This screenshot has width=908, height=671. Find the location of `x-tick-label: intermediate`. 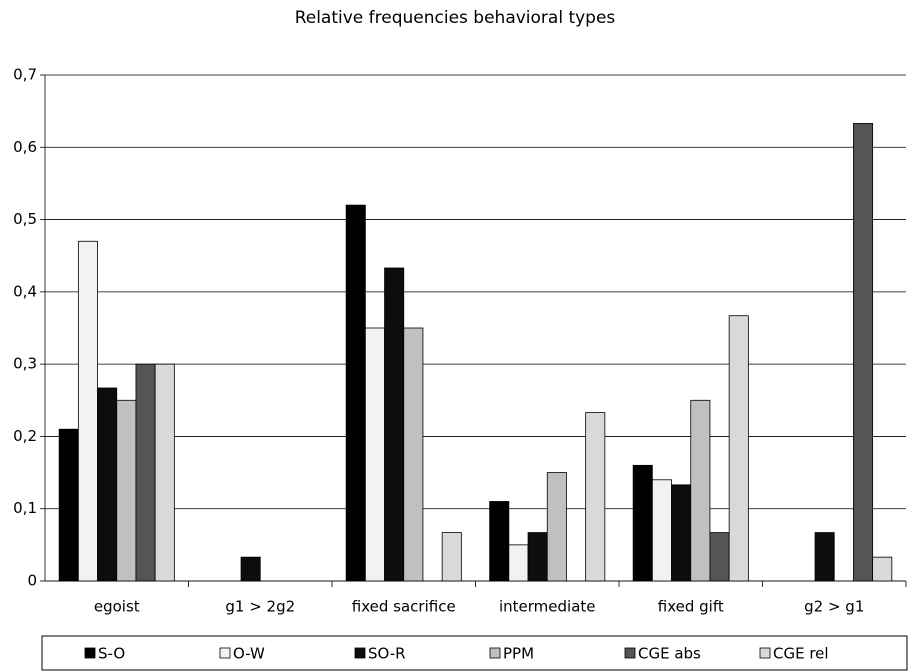

x-tick-label: intermediate is located at coordinates (547, 607).